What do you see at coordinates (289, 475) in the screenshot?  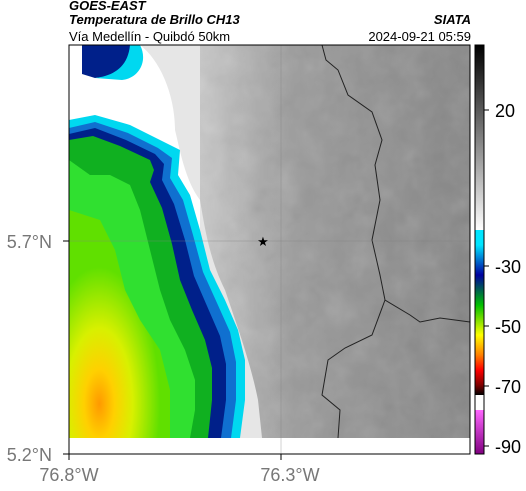 I see `lon-tick-label: 76.3°W` at bounding box center [289, 475].